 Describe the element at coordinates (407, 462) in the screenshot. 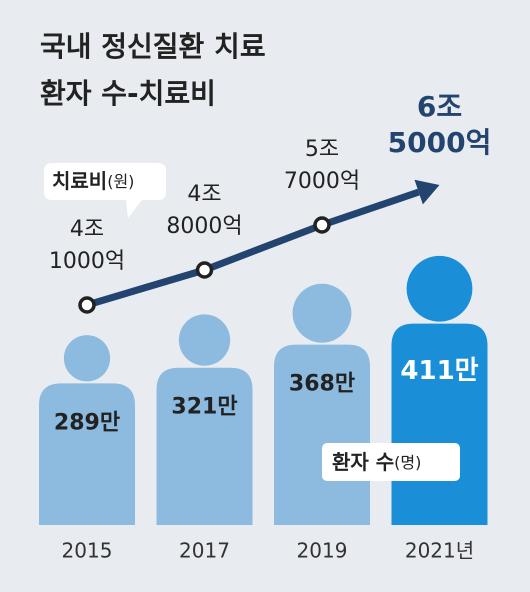

I see `legend-unit: (명)` at that location.